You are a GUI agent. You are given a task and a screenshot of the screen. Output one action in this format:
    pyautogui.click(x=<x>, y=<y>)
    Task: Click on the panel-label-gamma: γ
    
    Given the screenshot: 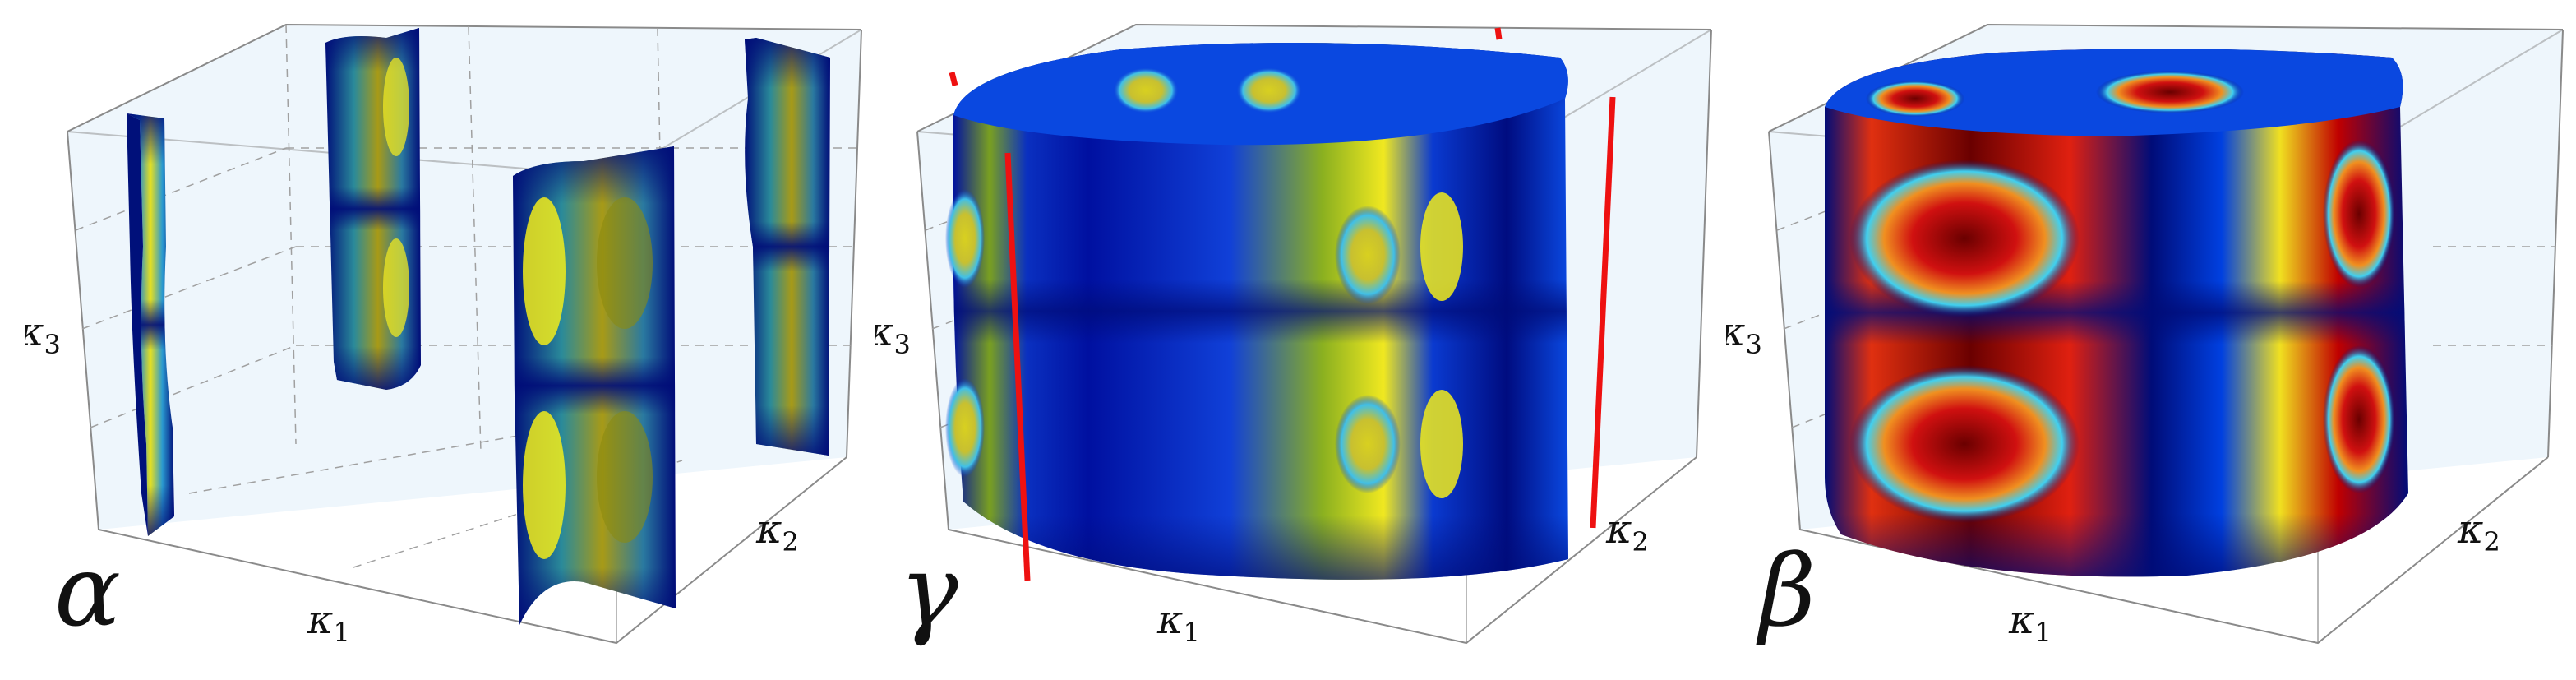 What is the action you would take?
    pyautogui.click(x=928, y=591)
    